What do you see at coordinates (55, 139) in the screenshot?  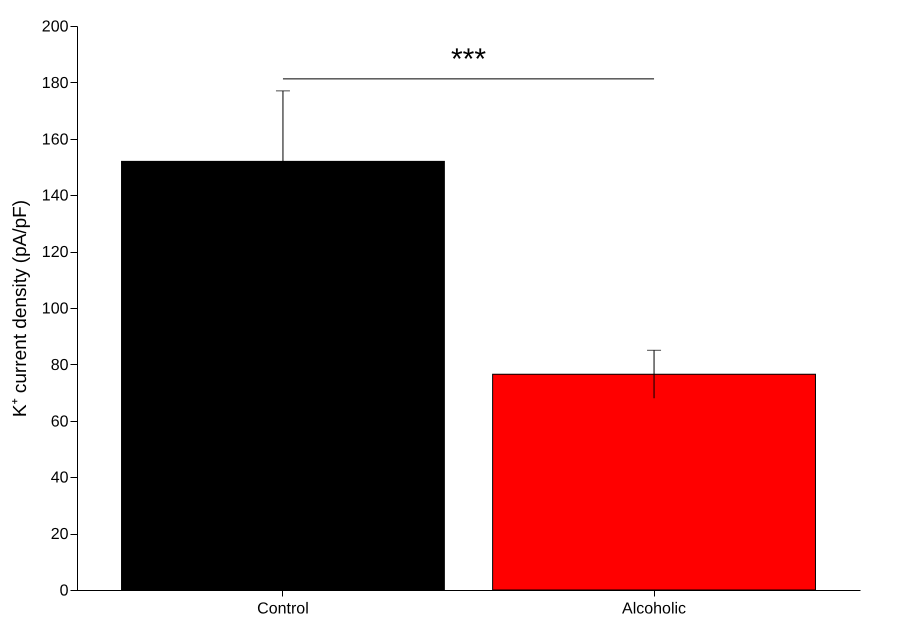 I see `y-tick-label: 160` at bounding box center [55, 139].